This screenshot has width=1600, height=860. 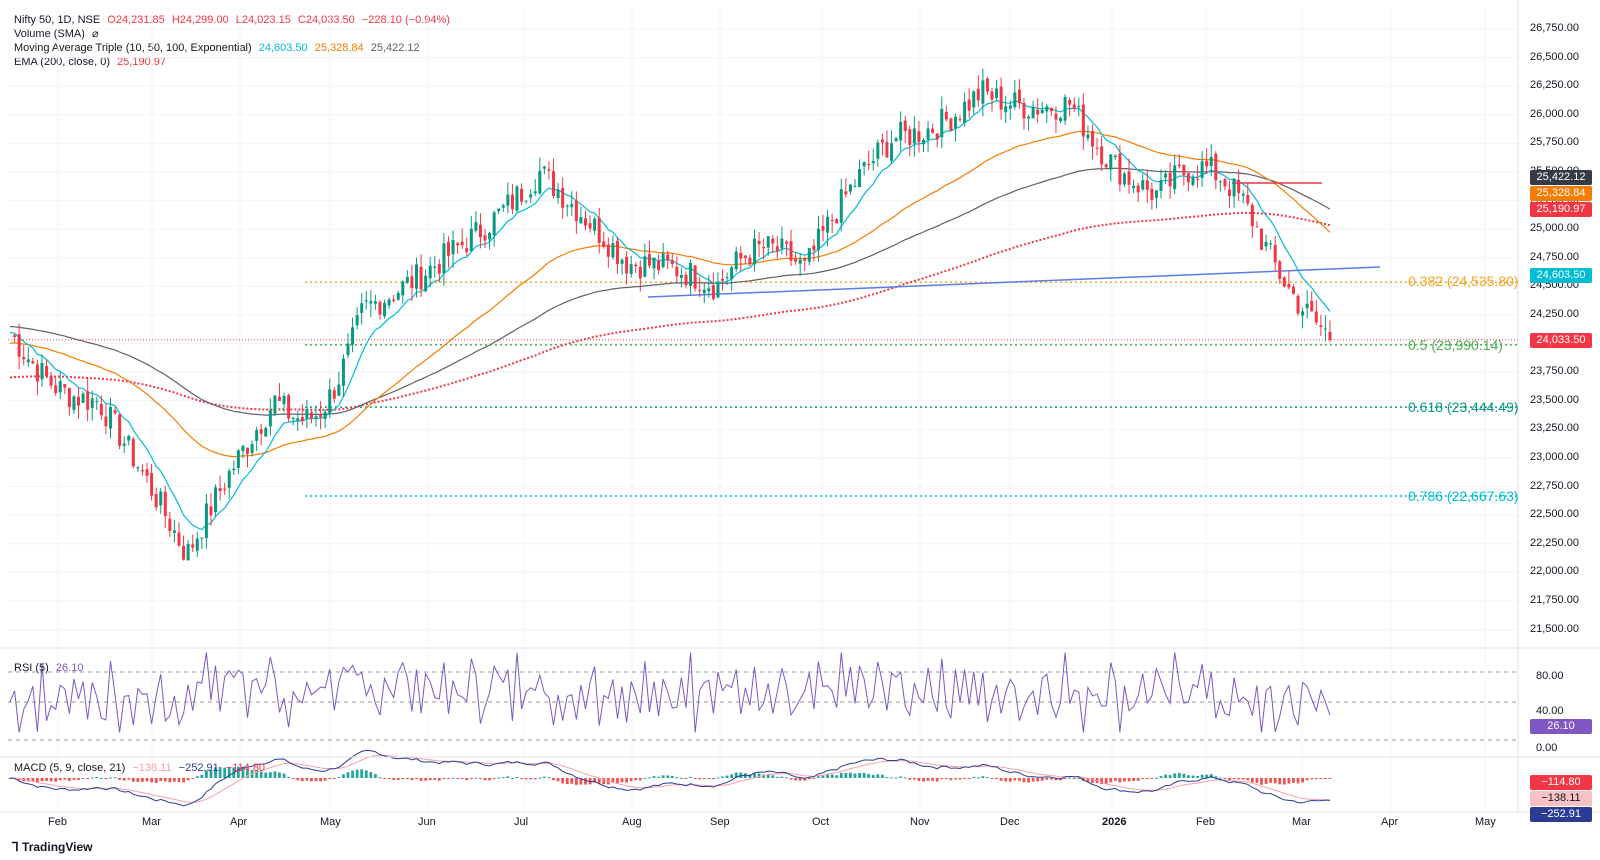 What do you see at coordinates (57, 20) in the screenshot?
I see `symbol-title: Nifty 50, 1D, NSE` at bounding box center [57, 20].